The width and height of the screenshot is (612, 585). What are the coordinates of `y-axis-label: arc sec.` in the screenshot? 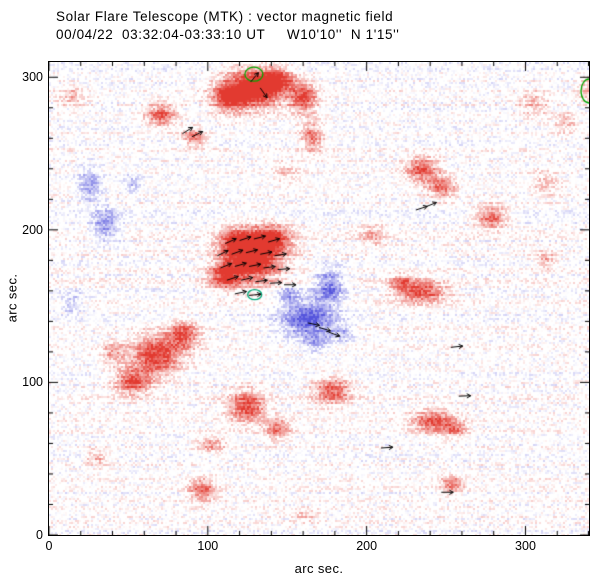 It's located at (12, 298).